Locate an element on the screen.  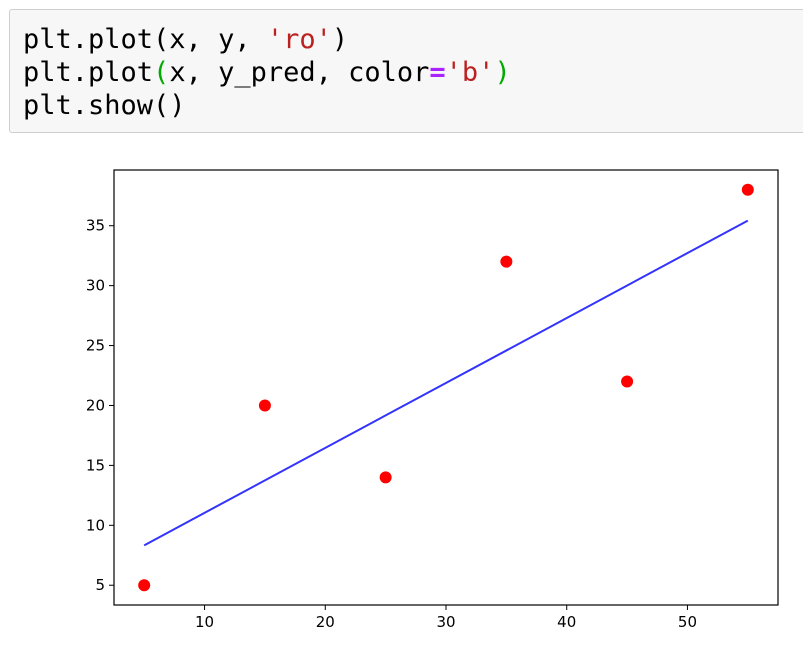
x-tick-label: 20 is located at coordinates (325, 622).